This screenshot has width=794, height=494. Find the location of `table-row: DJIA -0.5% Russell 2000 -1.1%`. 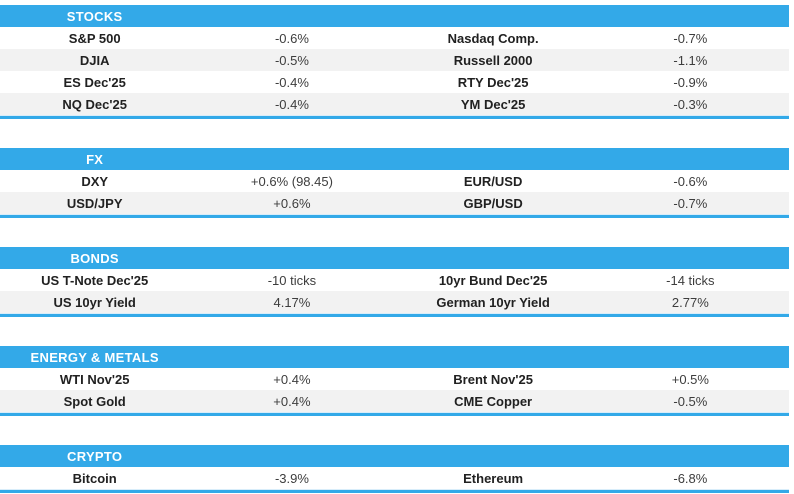

table-row: DJIA -0.5% Russell 2000 -1.1% is located at coordinates (394, 60).